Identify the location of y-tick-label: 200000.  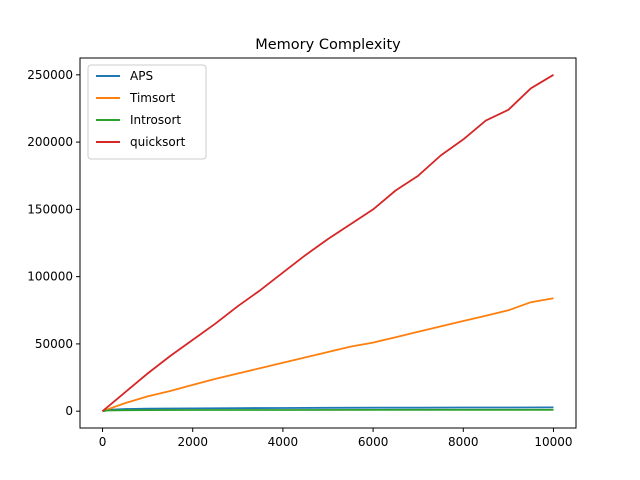
(50, 142).